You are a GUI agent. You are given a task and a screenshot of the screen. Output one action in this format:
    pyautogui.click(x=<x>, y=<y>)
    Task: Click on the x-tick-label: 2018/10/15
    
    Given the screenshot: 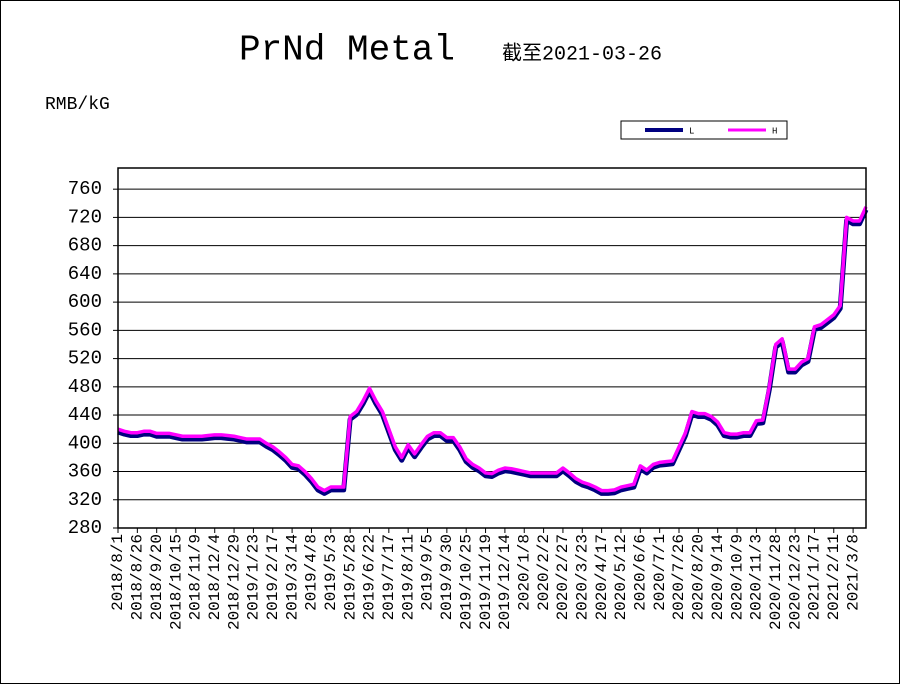 What is the action you would take?
    pyautogui.click(x=176, y=582)
    